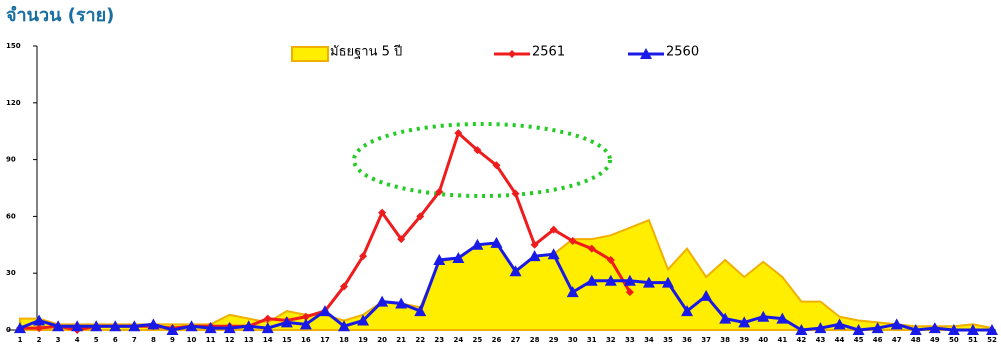  Describe the element at coordinates (366, 52) in the screenshot. I see `legend-label: มัธยฐาน 5 ปี` at that location.